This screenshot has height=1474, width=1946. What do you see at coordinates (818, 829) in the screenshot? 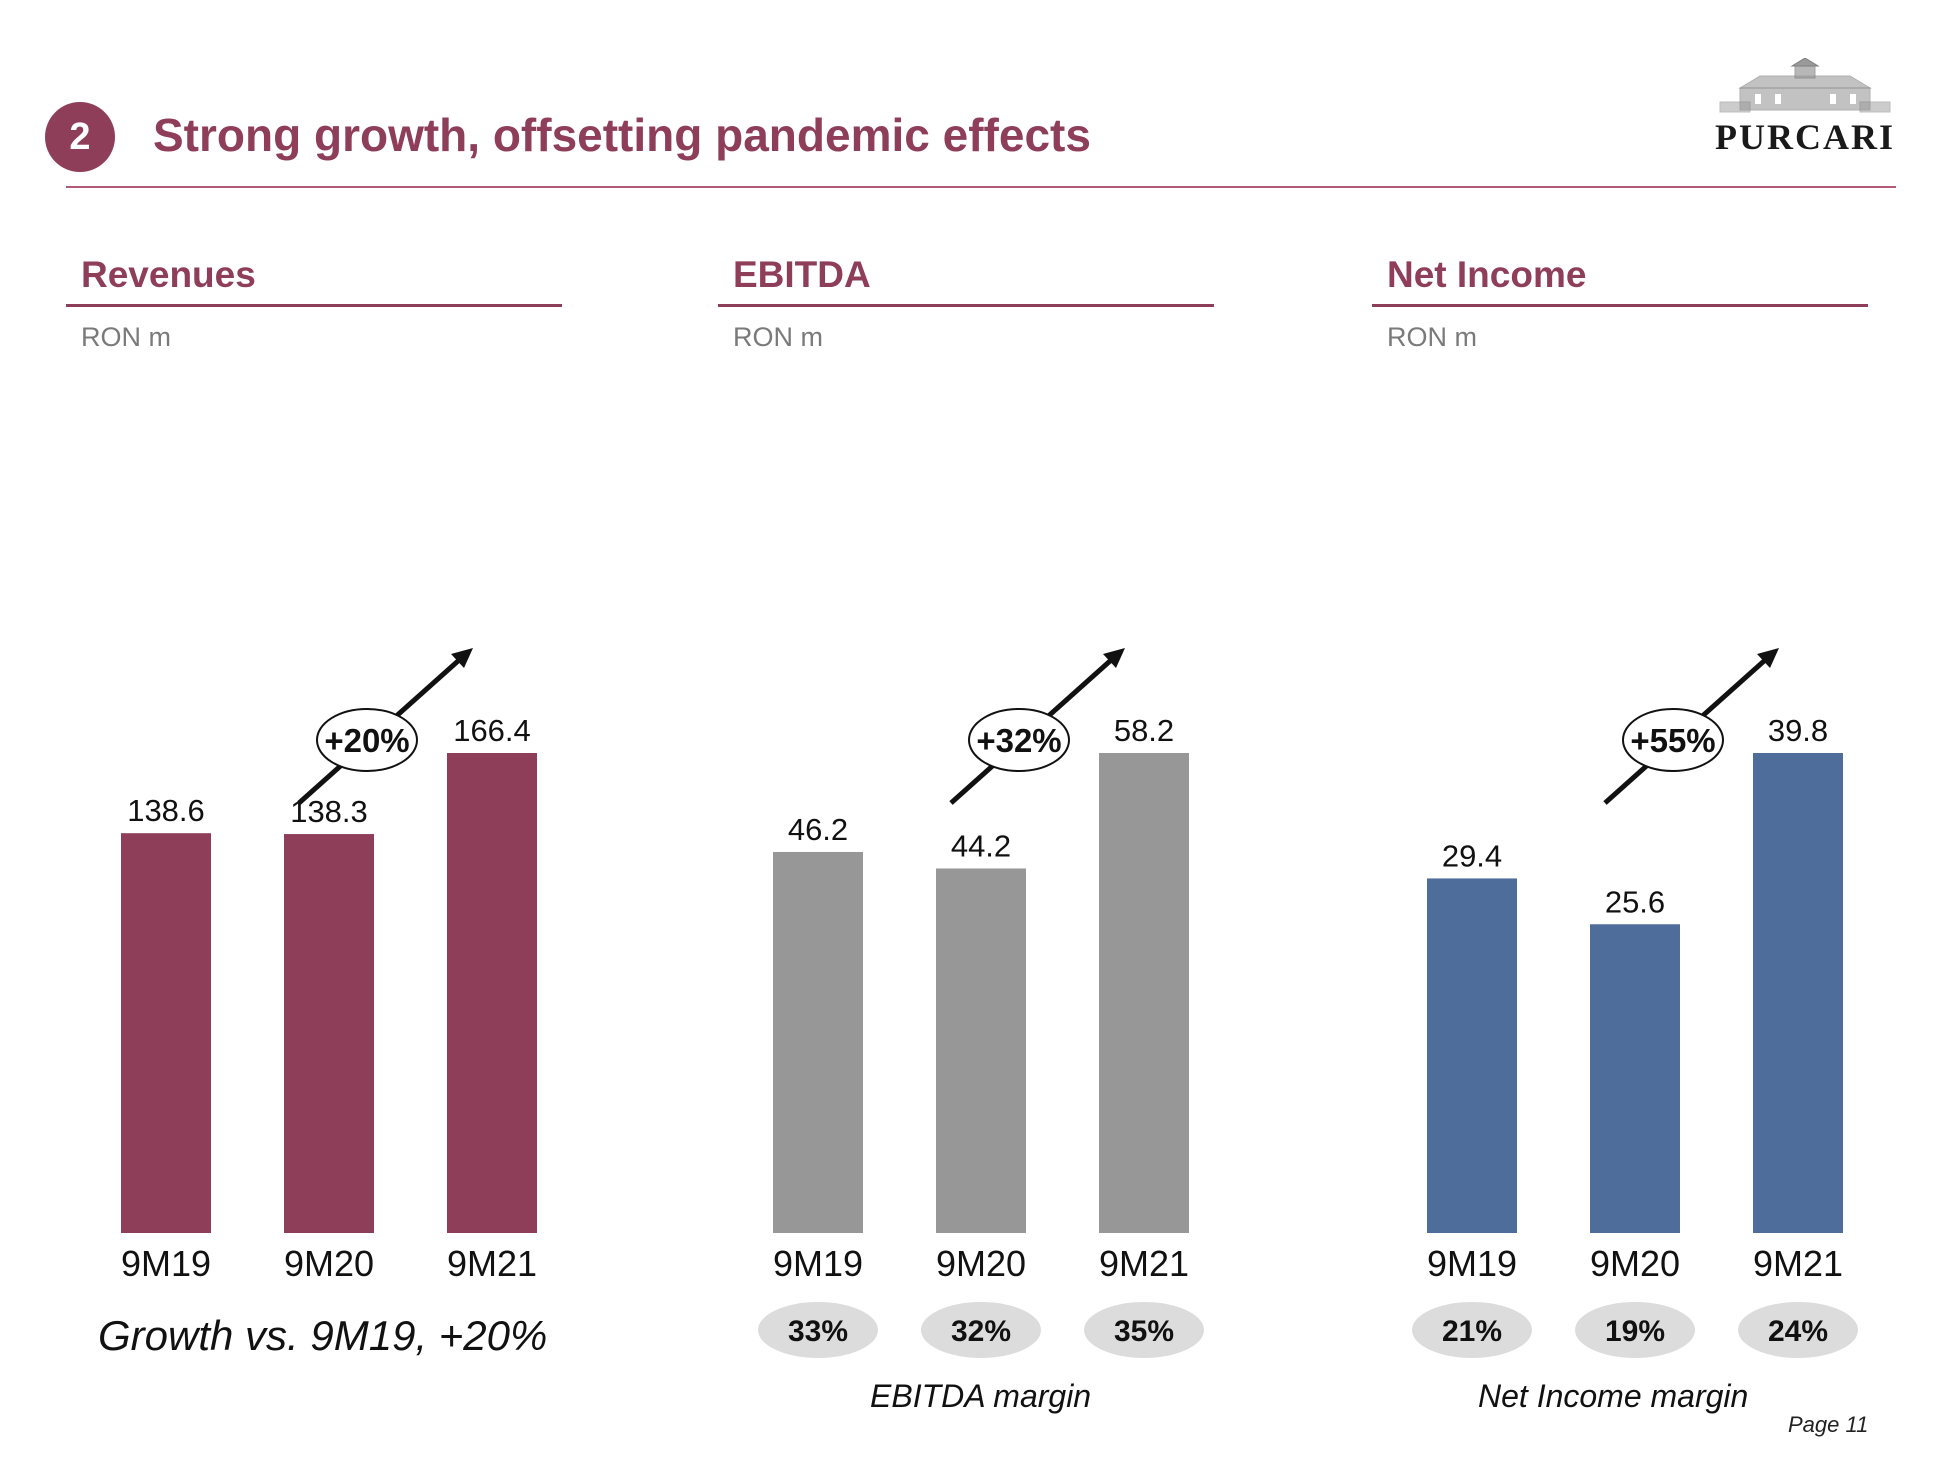
I see `data-label: 46.2` at bounding box center [818, 829].